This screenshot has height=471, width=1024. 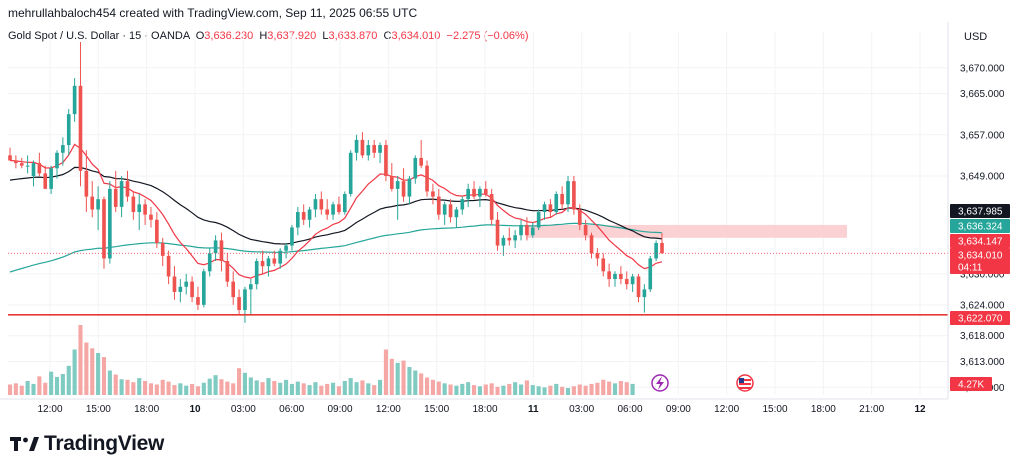 I want to click on event-markers, so click(x=702, y=383).